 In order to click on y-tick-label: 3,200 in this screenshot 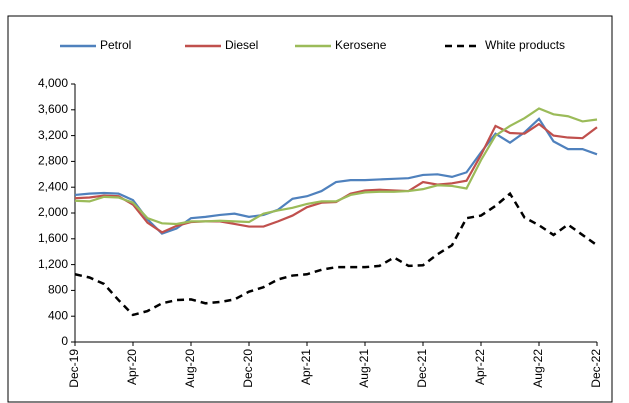, I will do `click(53, 135)`.